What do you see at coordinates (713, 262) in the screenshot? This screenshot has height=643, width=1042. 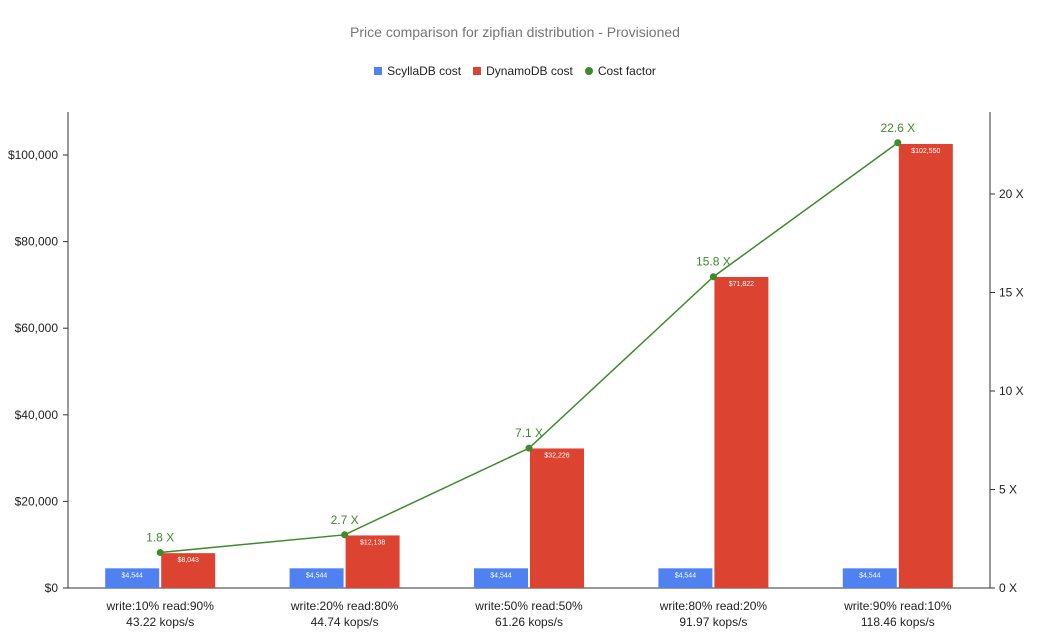 I see `cost-factor-label: 15.8 X` at bounding box center [713, 262].